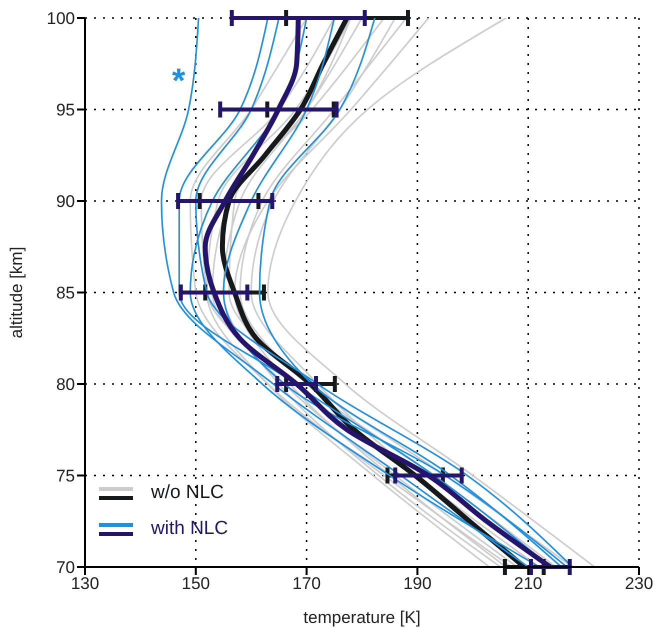 The height and width of the screenshot is (639, 660). What do you see at coordinates (60, 18) in the screenshot?
I see `y-tick-label: 100` at bounding box center [60, 18].